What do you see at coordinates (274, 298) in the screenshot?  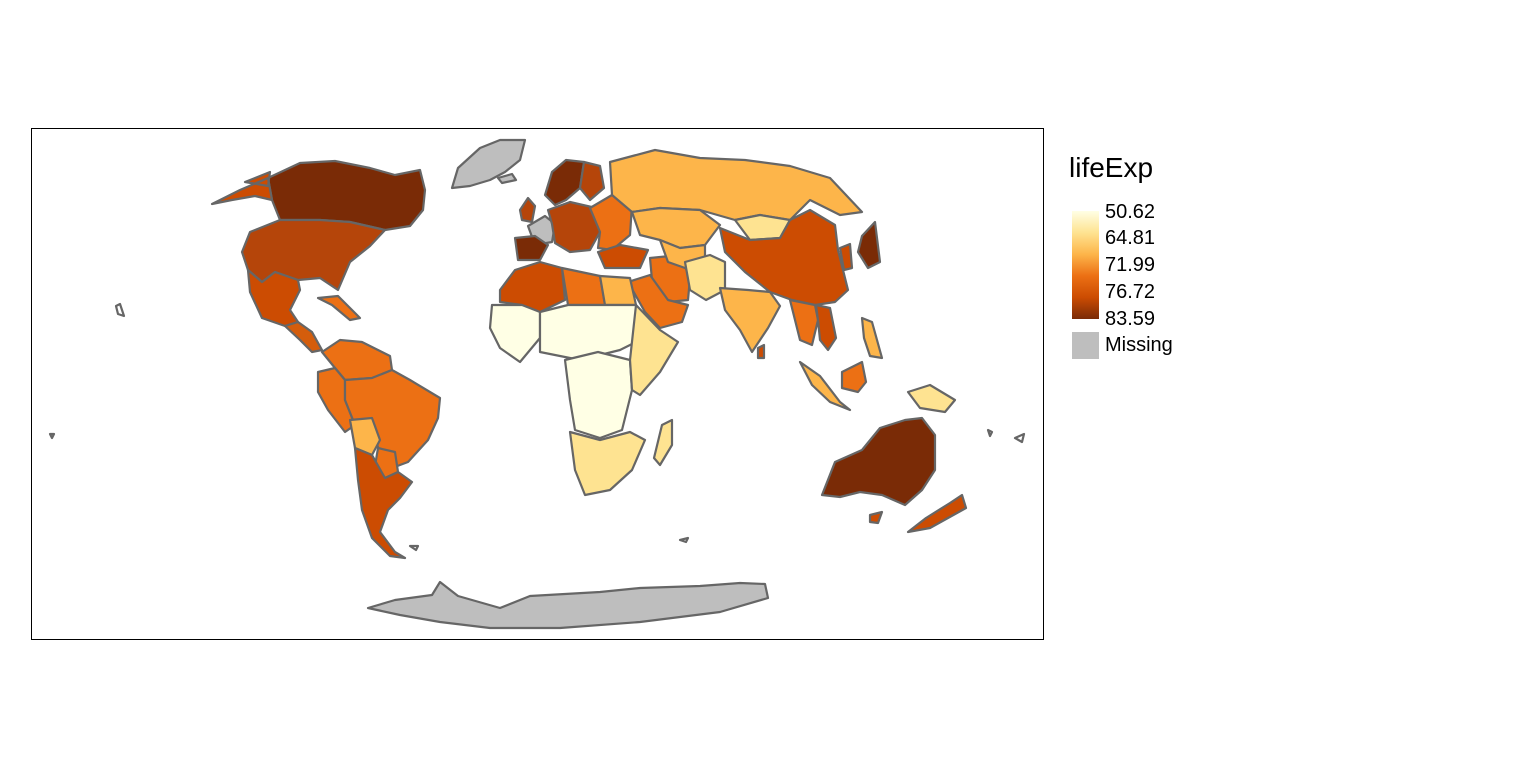 I see `country-mexico` at bounding box center [274, 298].